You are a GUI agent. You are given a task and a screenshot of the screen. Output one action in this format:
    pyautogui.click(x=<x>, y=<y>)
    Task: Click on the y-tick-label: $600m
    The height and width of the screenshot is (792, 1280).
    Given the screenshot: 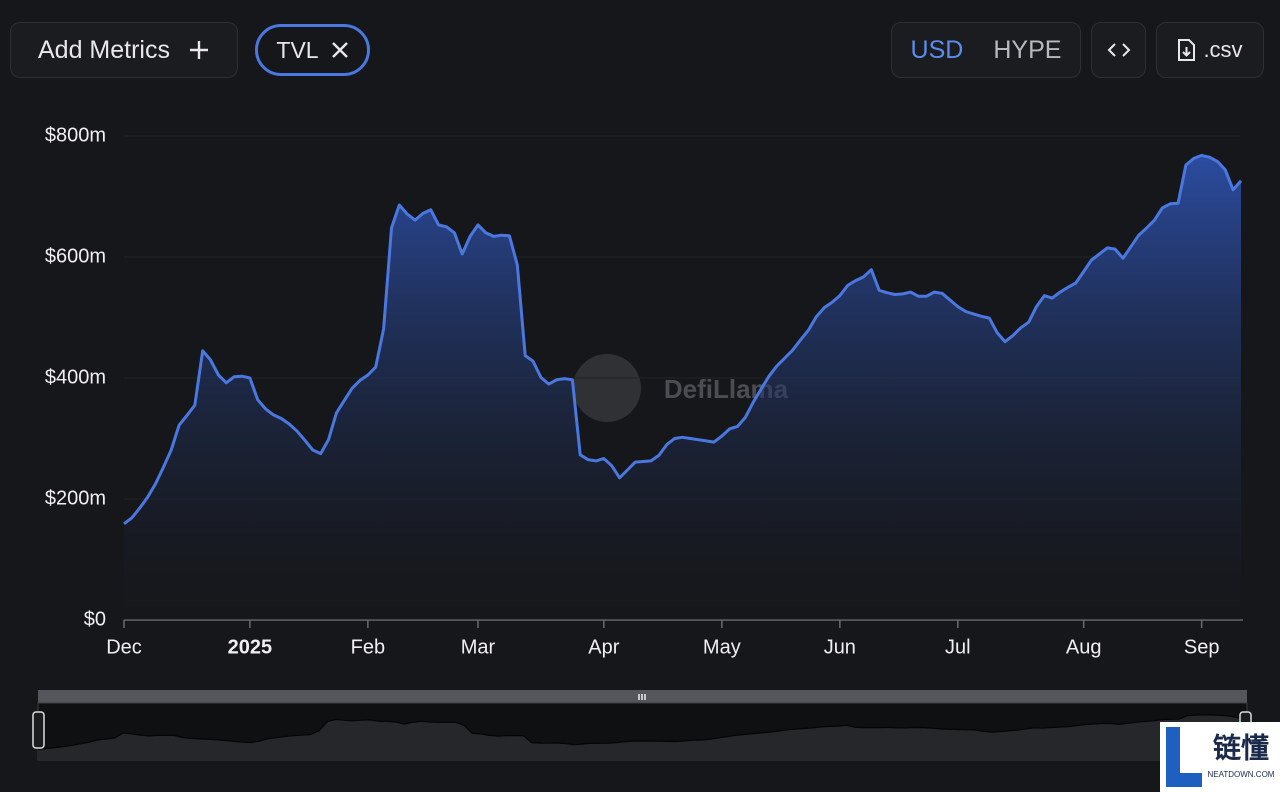 What is the action you would take?
    pyautogui.click(x=75, y=256)
    